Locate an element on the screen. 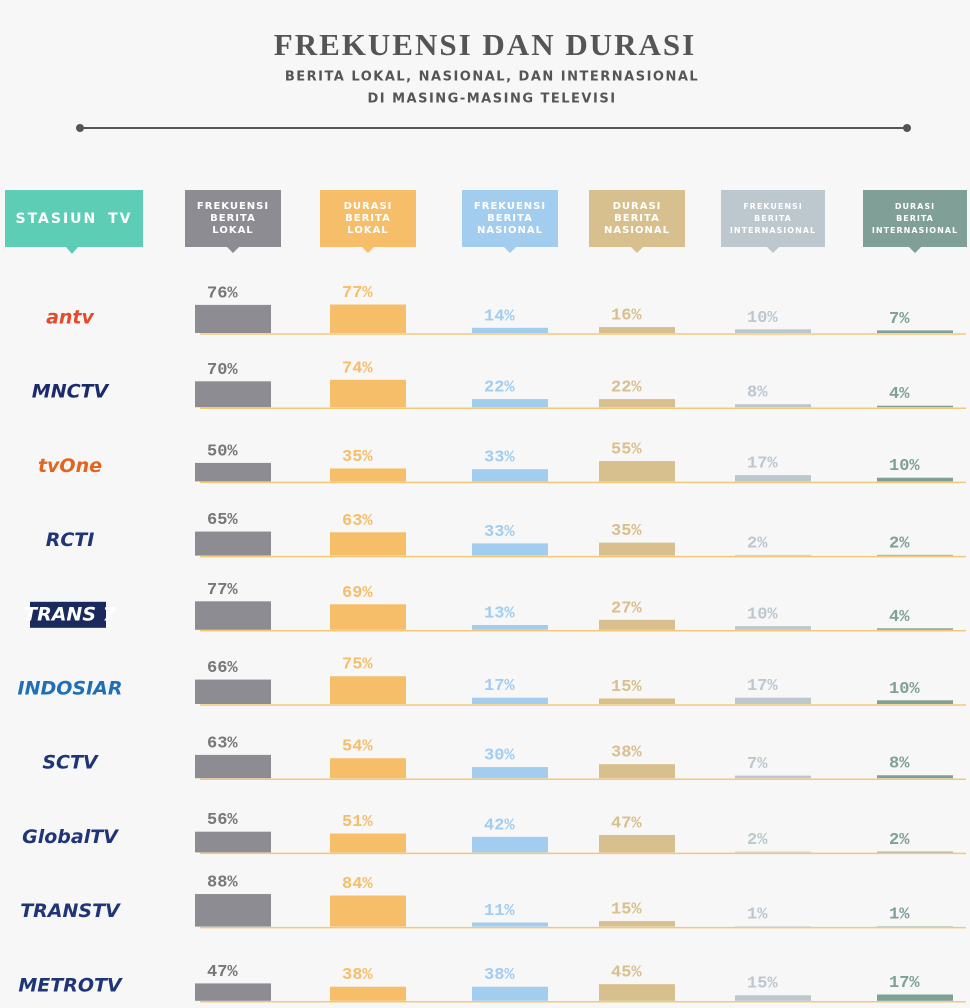 The width and height of the screenshot is (970, 1008). station-logo: antv is located at coordinates (70, 318).